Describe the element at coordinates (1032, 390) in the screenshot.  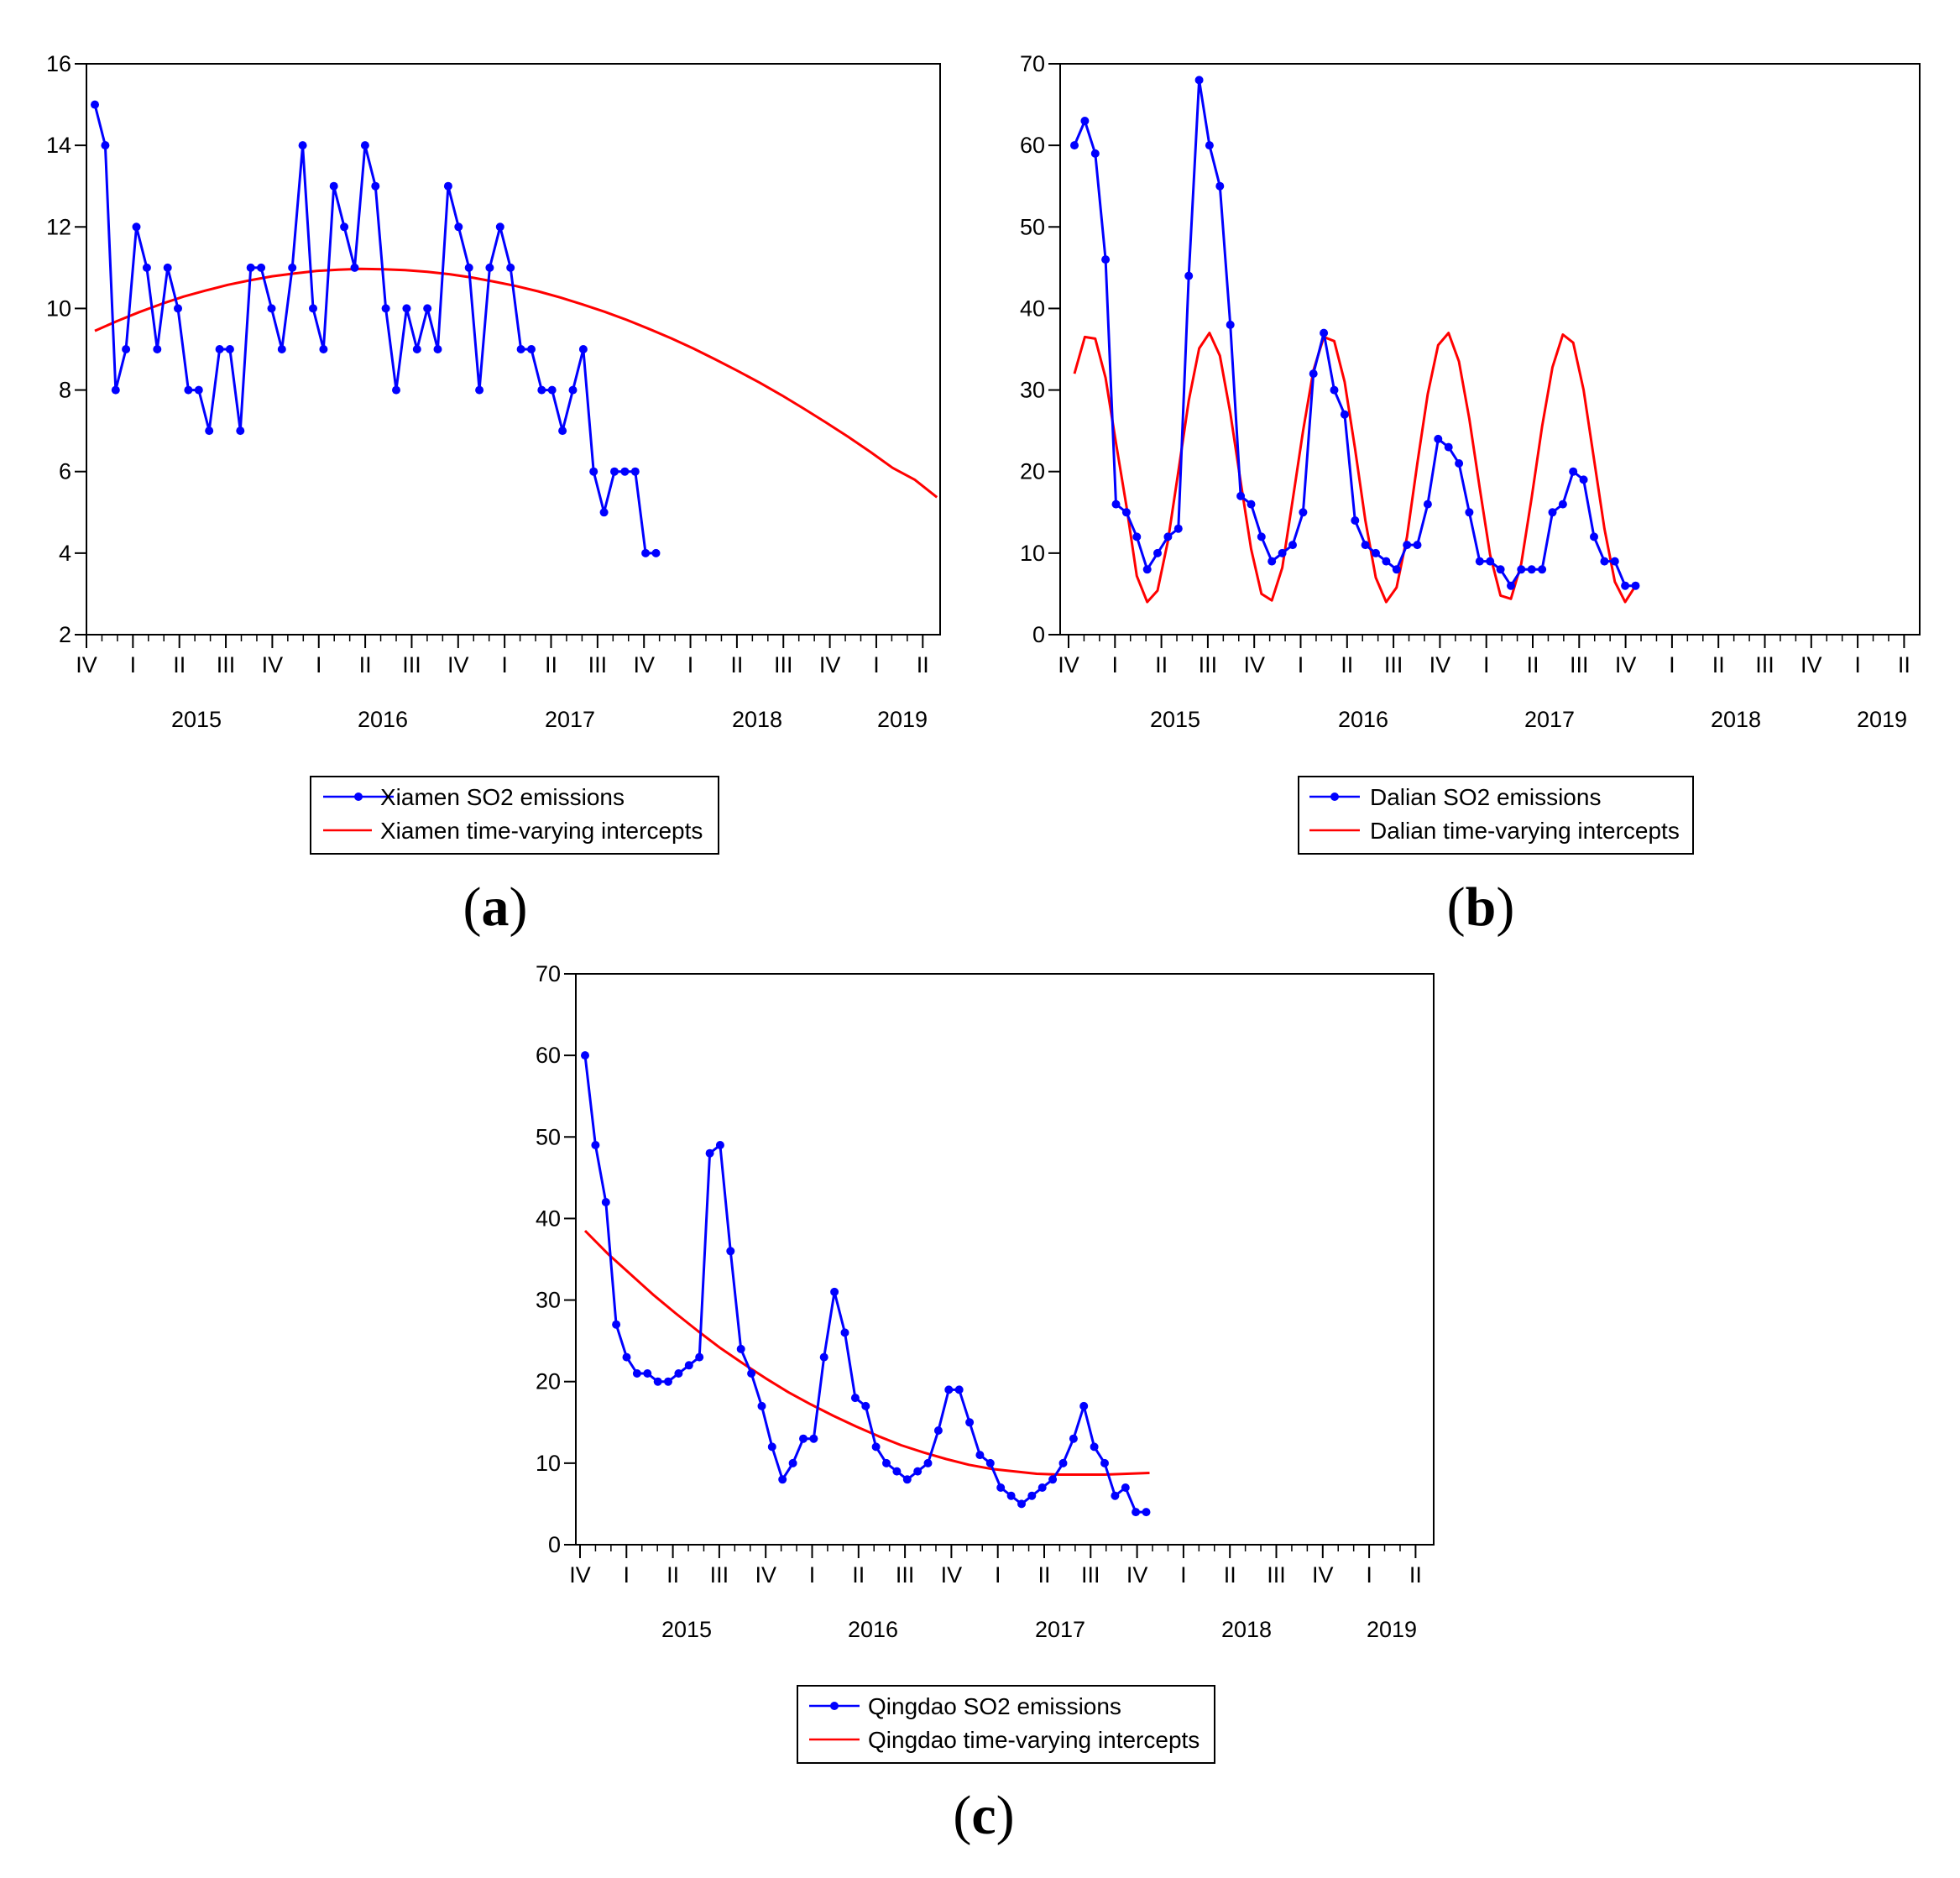
I see `panel-b-y-tick-label: 30` at that location.